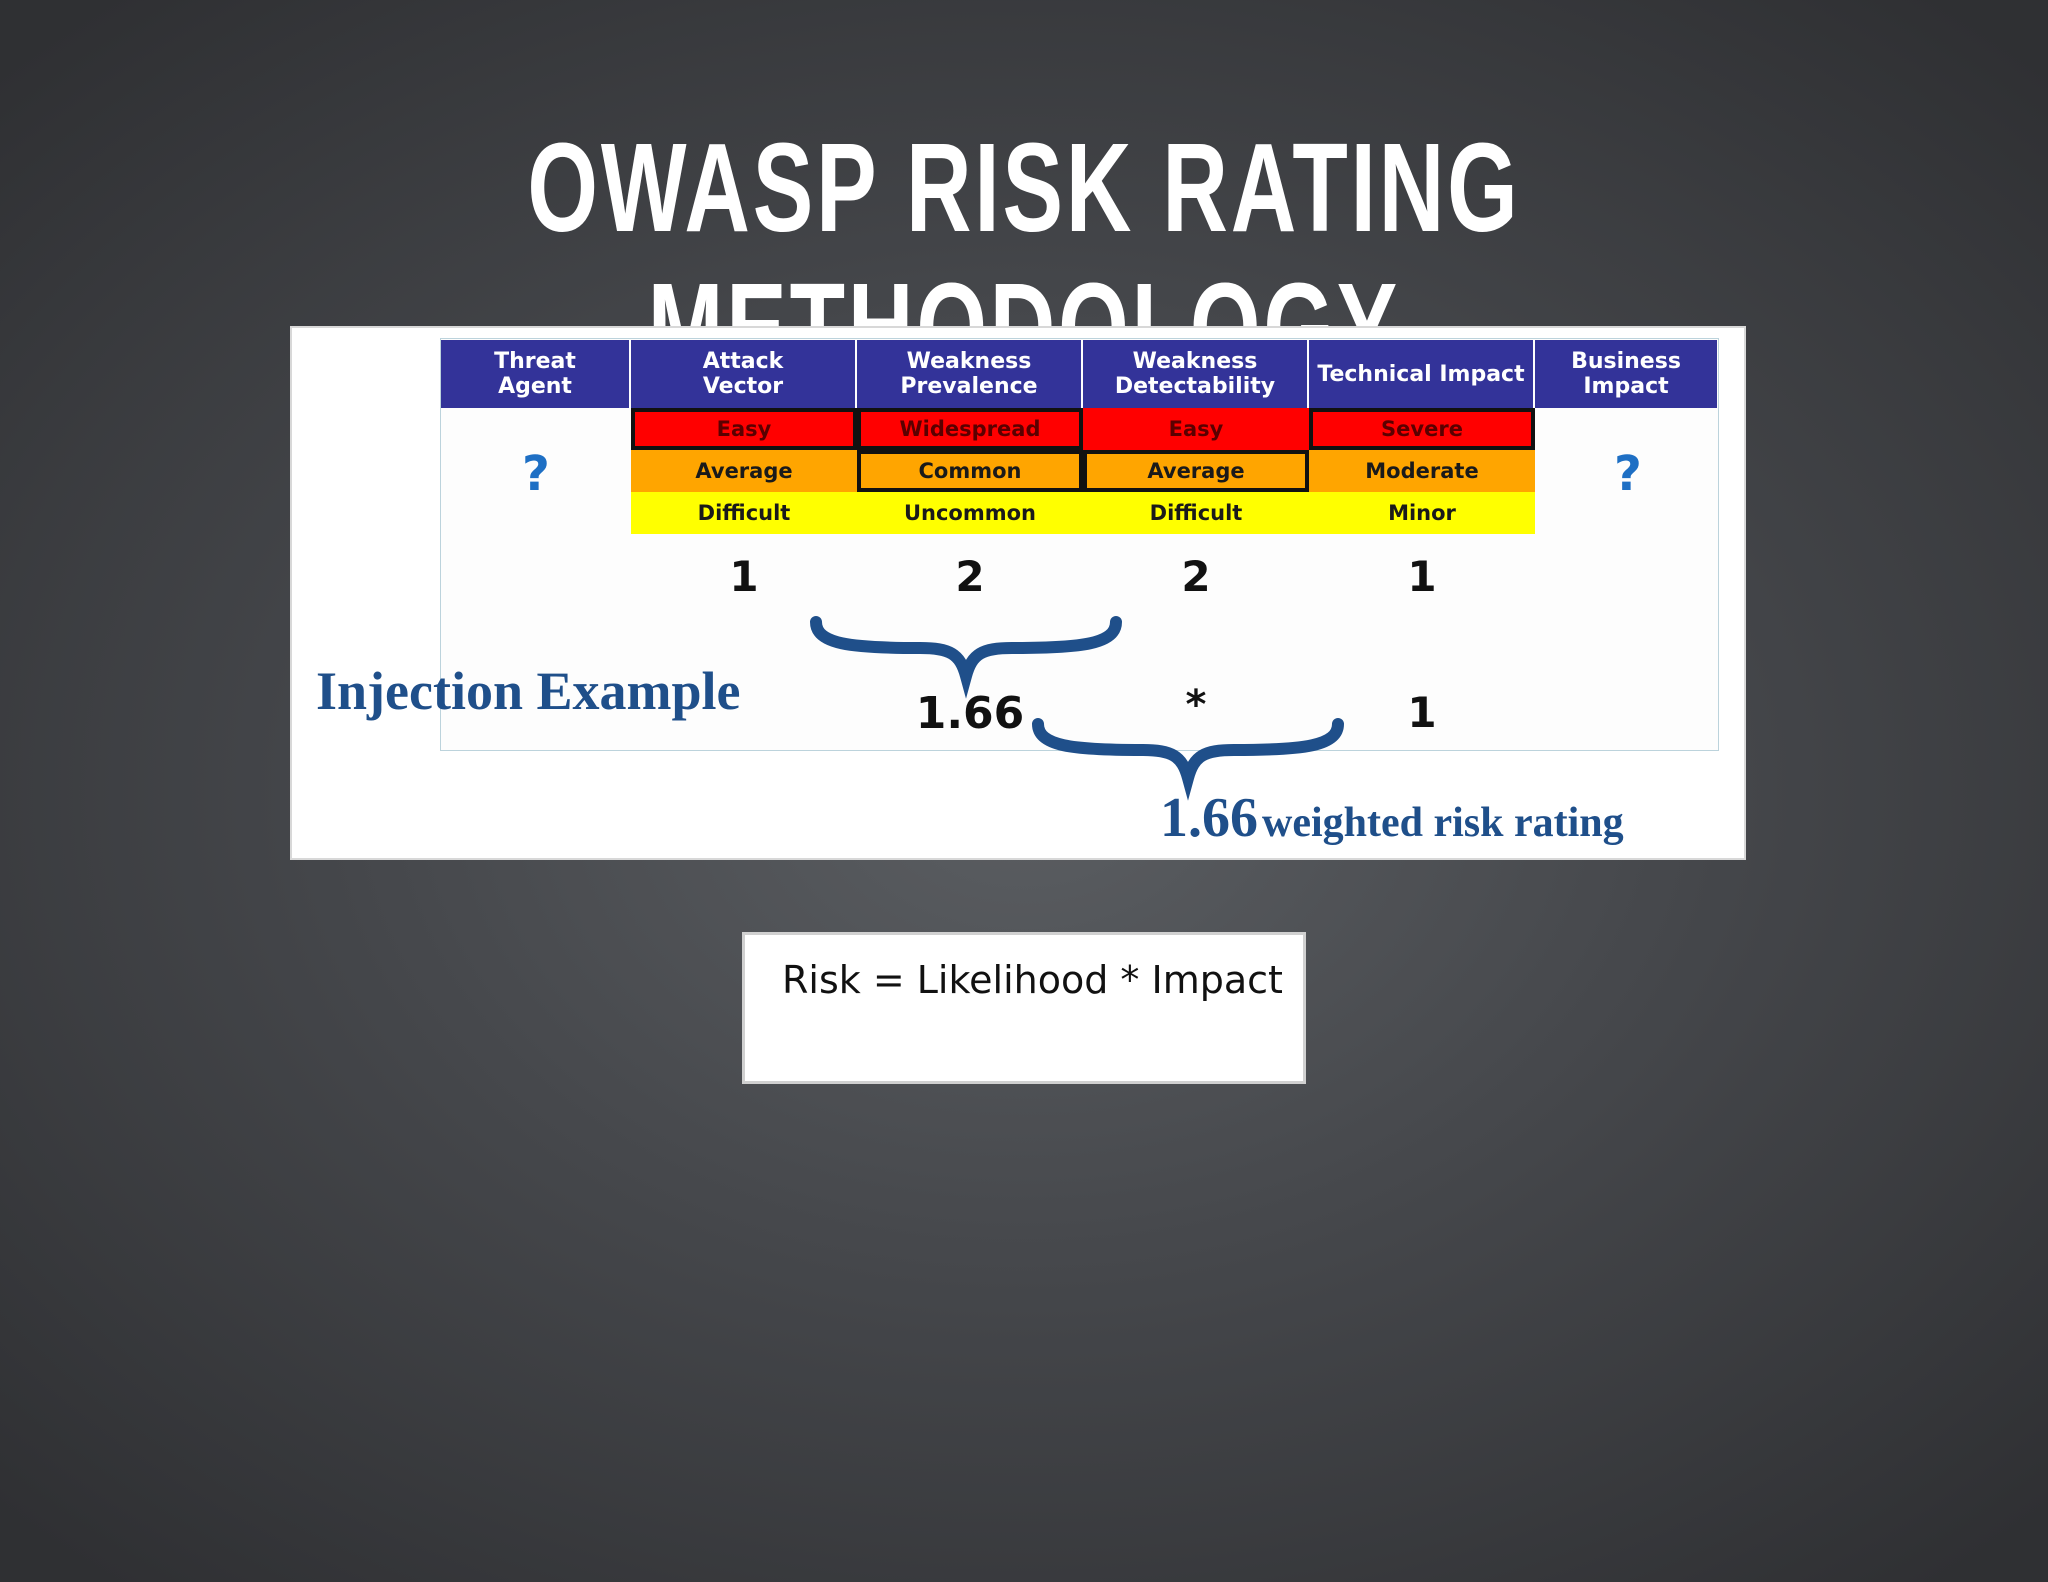 The width and height of the screenshot is (2048, 1582). What do you see at coordinates (970, 513) in the screenshot?
I see `cell-prevalence-uncommon: Uncommon` at bounding box center [970, 513].